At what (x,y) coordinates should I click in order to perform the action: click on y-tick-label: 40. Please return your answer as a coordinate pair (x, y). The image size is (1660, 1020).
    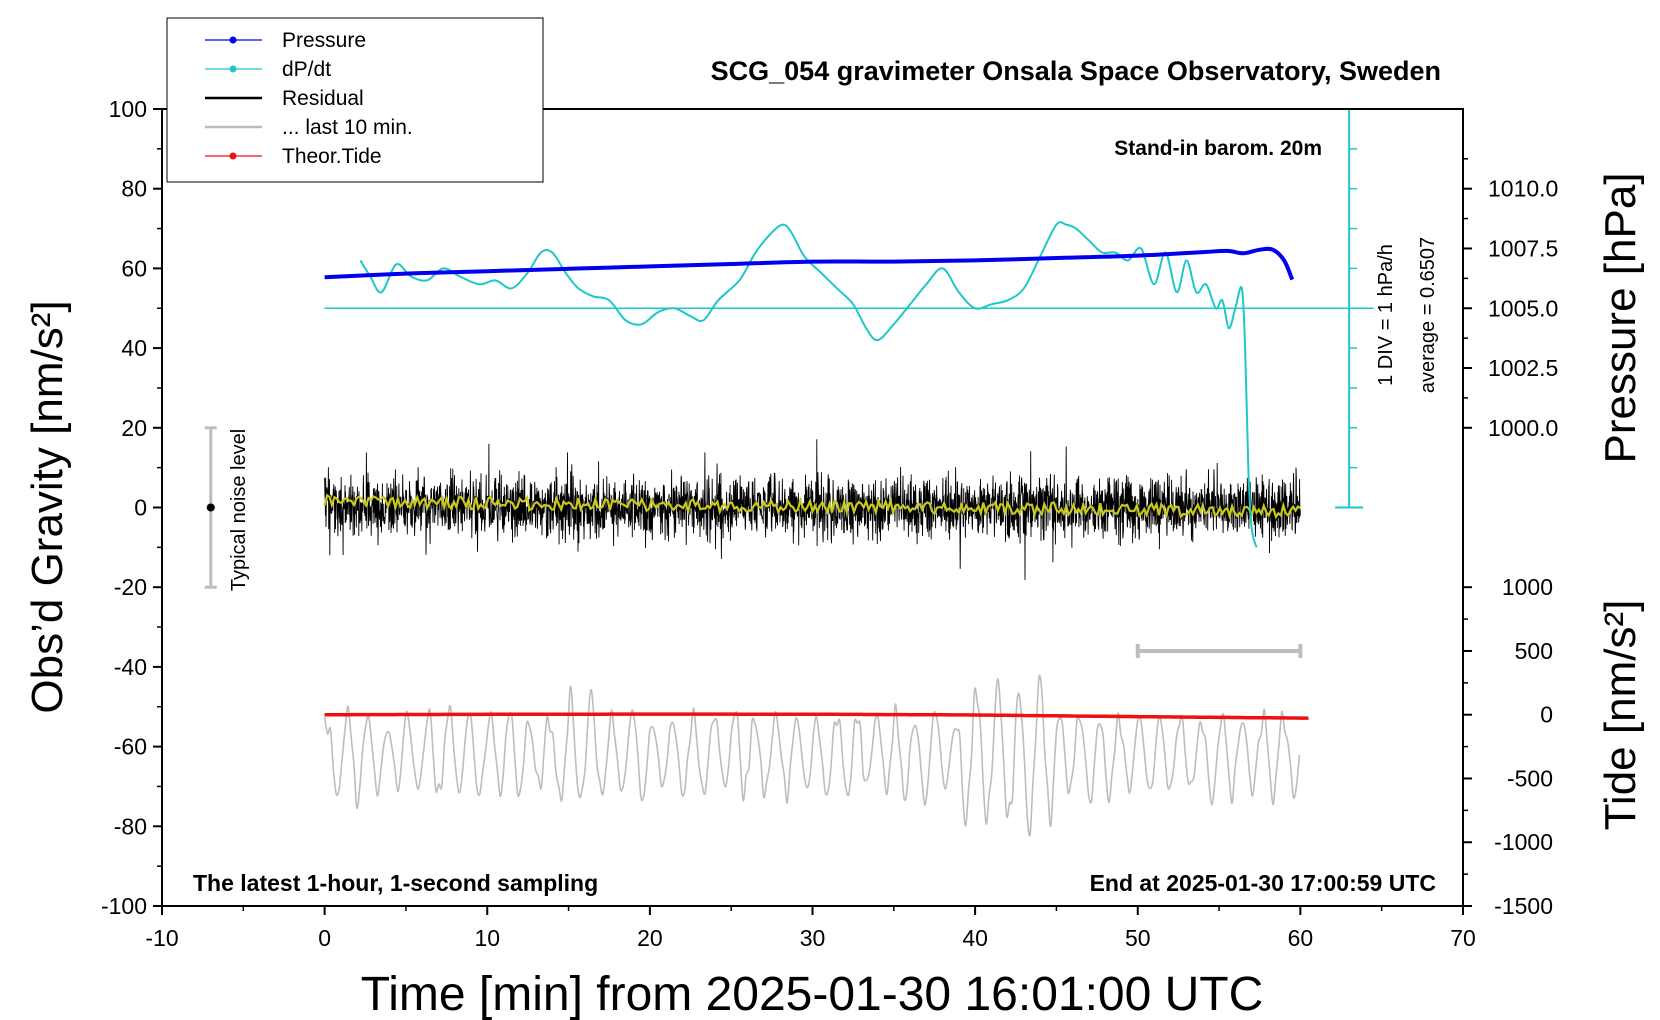
    Looking at the image, I should click on (134, 348).